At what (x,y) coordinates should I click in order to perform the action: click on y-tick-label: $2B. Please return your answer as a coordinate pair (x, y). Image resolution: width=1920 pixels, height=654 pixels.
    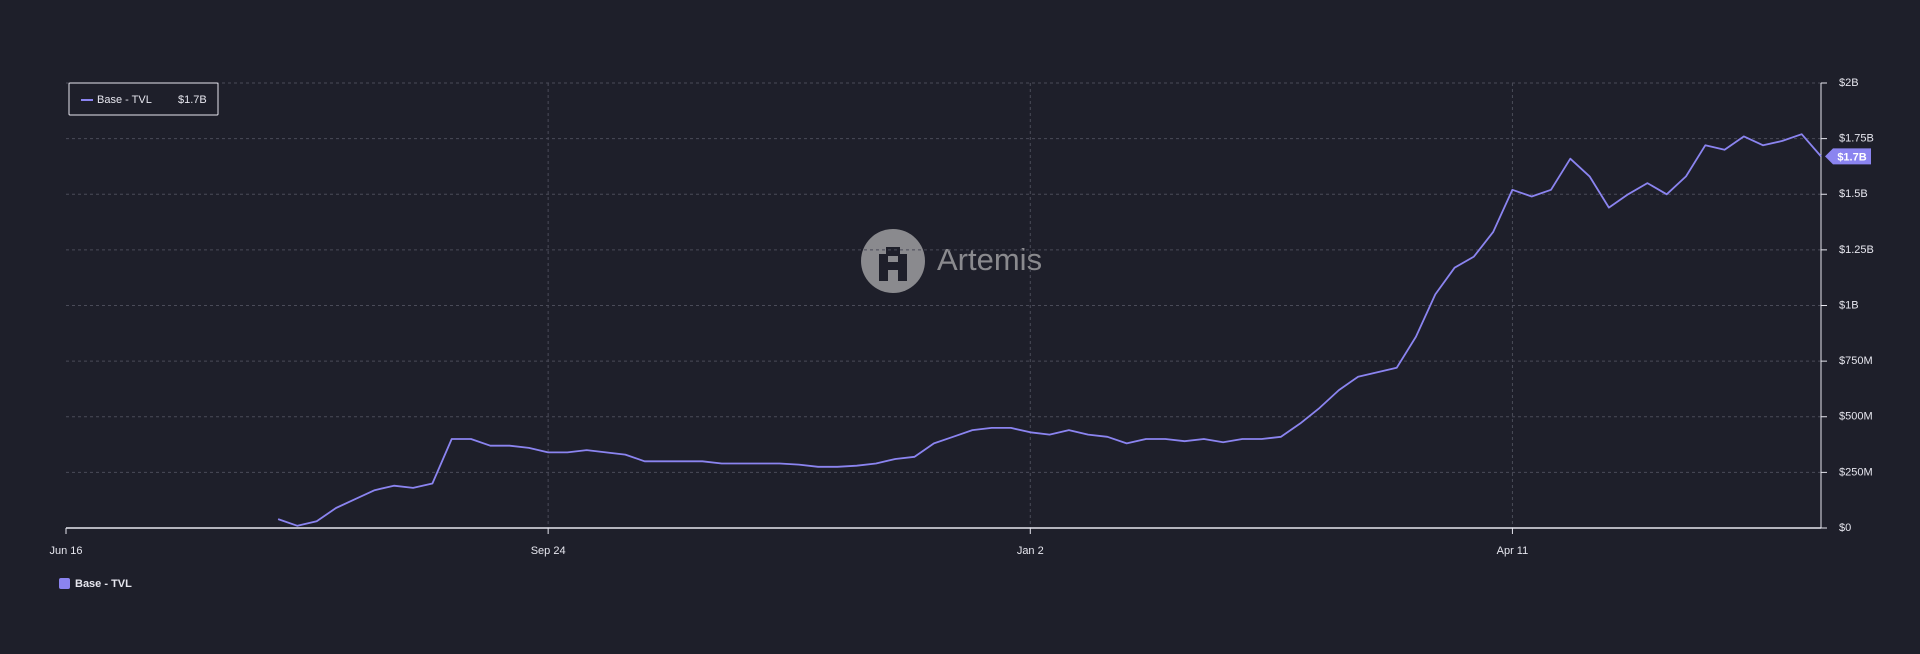
    Looking at the image, I should click on (1849, 83).